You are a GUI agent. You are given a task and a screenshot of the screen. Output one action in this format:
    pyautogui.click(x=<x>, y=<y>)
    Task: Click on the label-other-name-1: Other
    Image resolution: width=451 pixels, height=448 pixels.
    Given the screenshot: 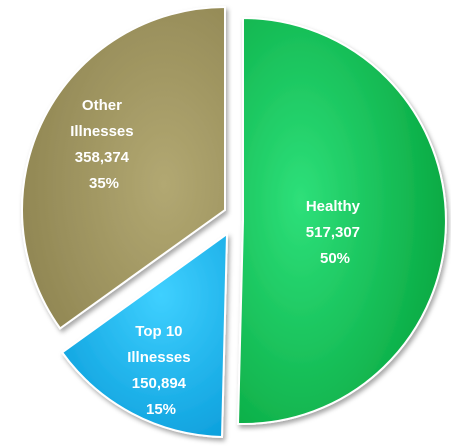 What is the action you would take?
    pyautogui.click(x=102, y=105)
    